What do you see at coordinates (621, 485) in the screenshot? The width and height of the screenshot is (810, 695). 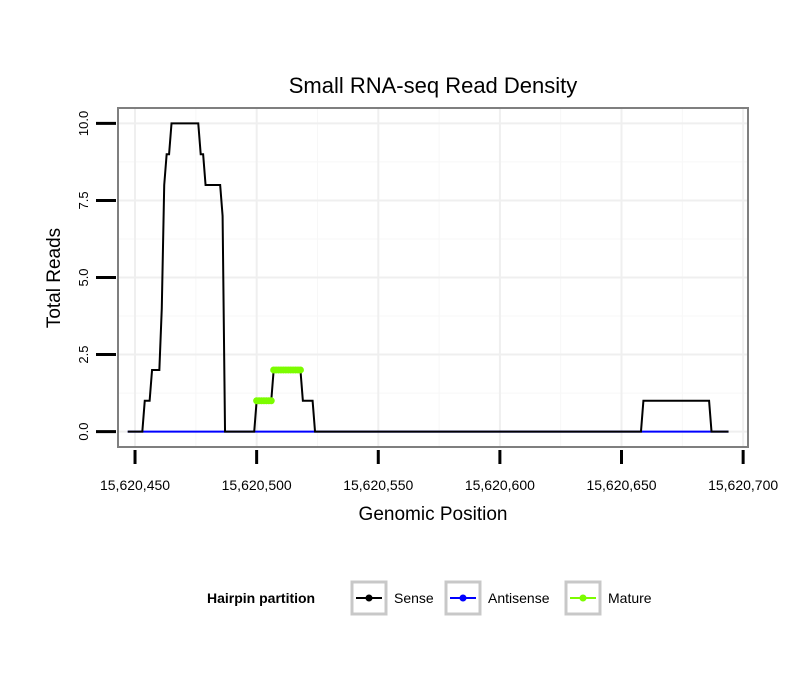 I see `x-tick-label: 15,620,650` at bounding box center [621, 485].